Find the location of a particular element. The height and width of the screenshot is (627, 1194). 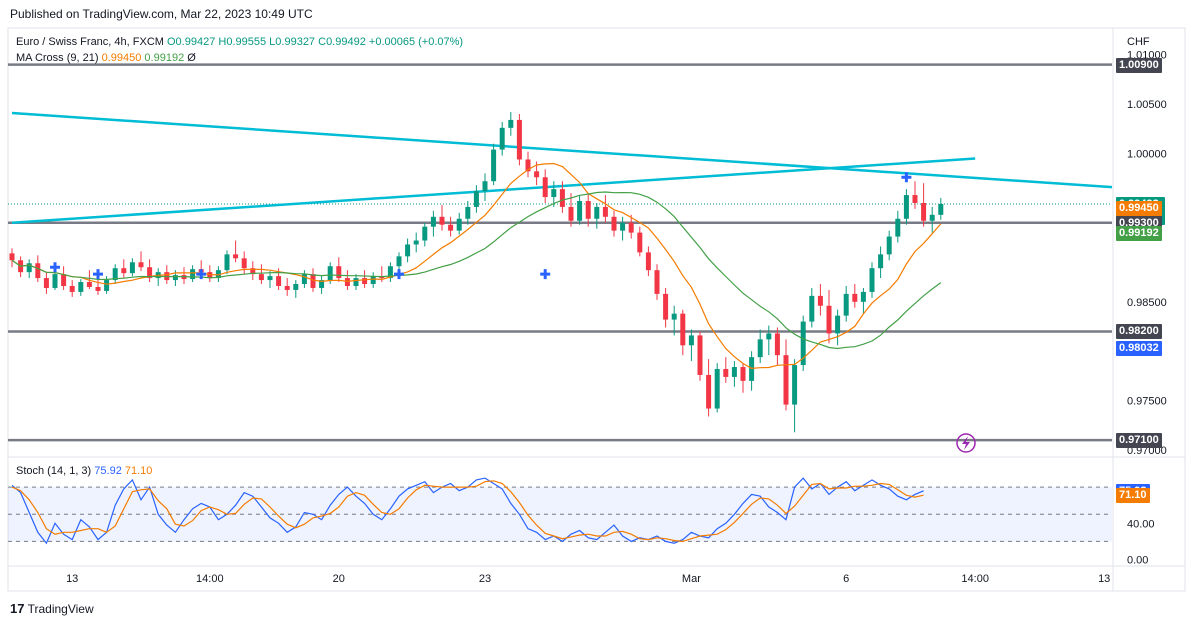

price-tick-label: 1.00000 is located at coordinates (1147, 155).